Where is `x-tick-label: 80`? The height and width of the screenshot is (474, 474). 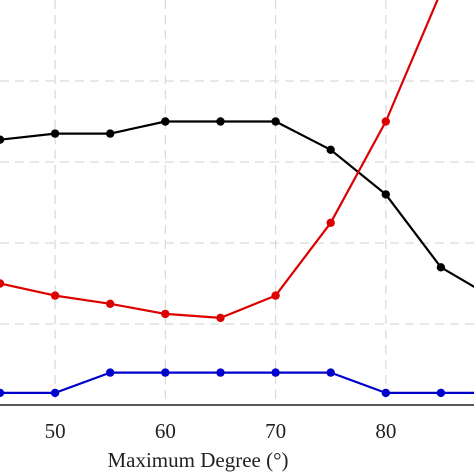 x-tick-label: 80 is located at coordinates (385, 431).